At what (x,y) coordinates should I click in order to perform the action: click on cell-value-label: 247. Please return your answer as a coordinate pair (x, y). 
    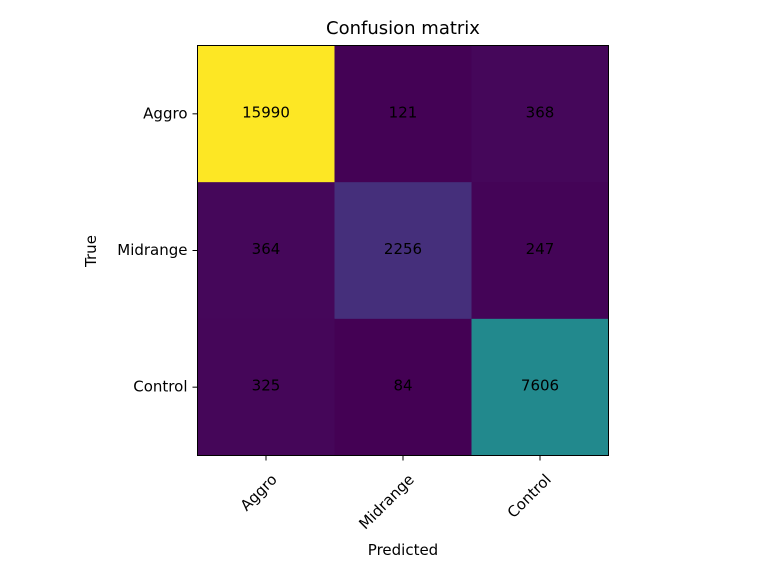
    Looking at the image, I should click on (540, 249).